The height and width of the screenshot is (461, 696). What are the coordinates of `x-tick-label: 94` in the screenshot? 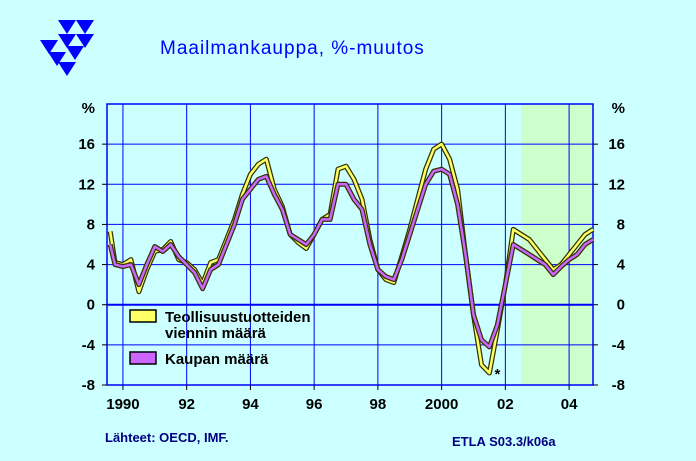 It's located at (250, 404).